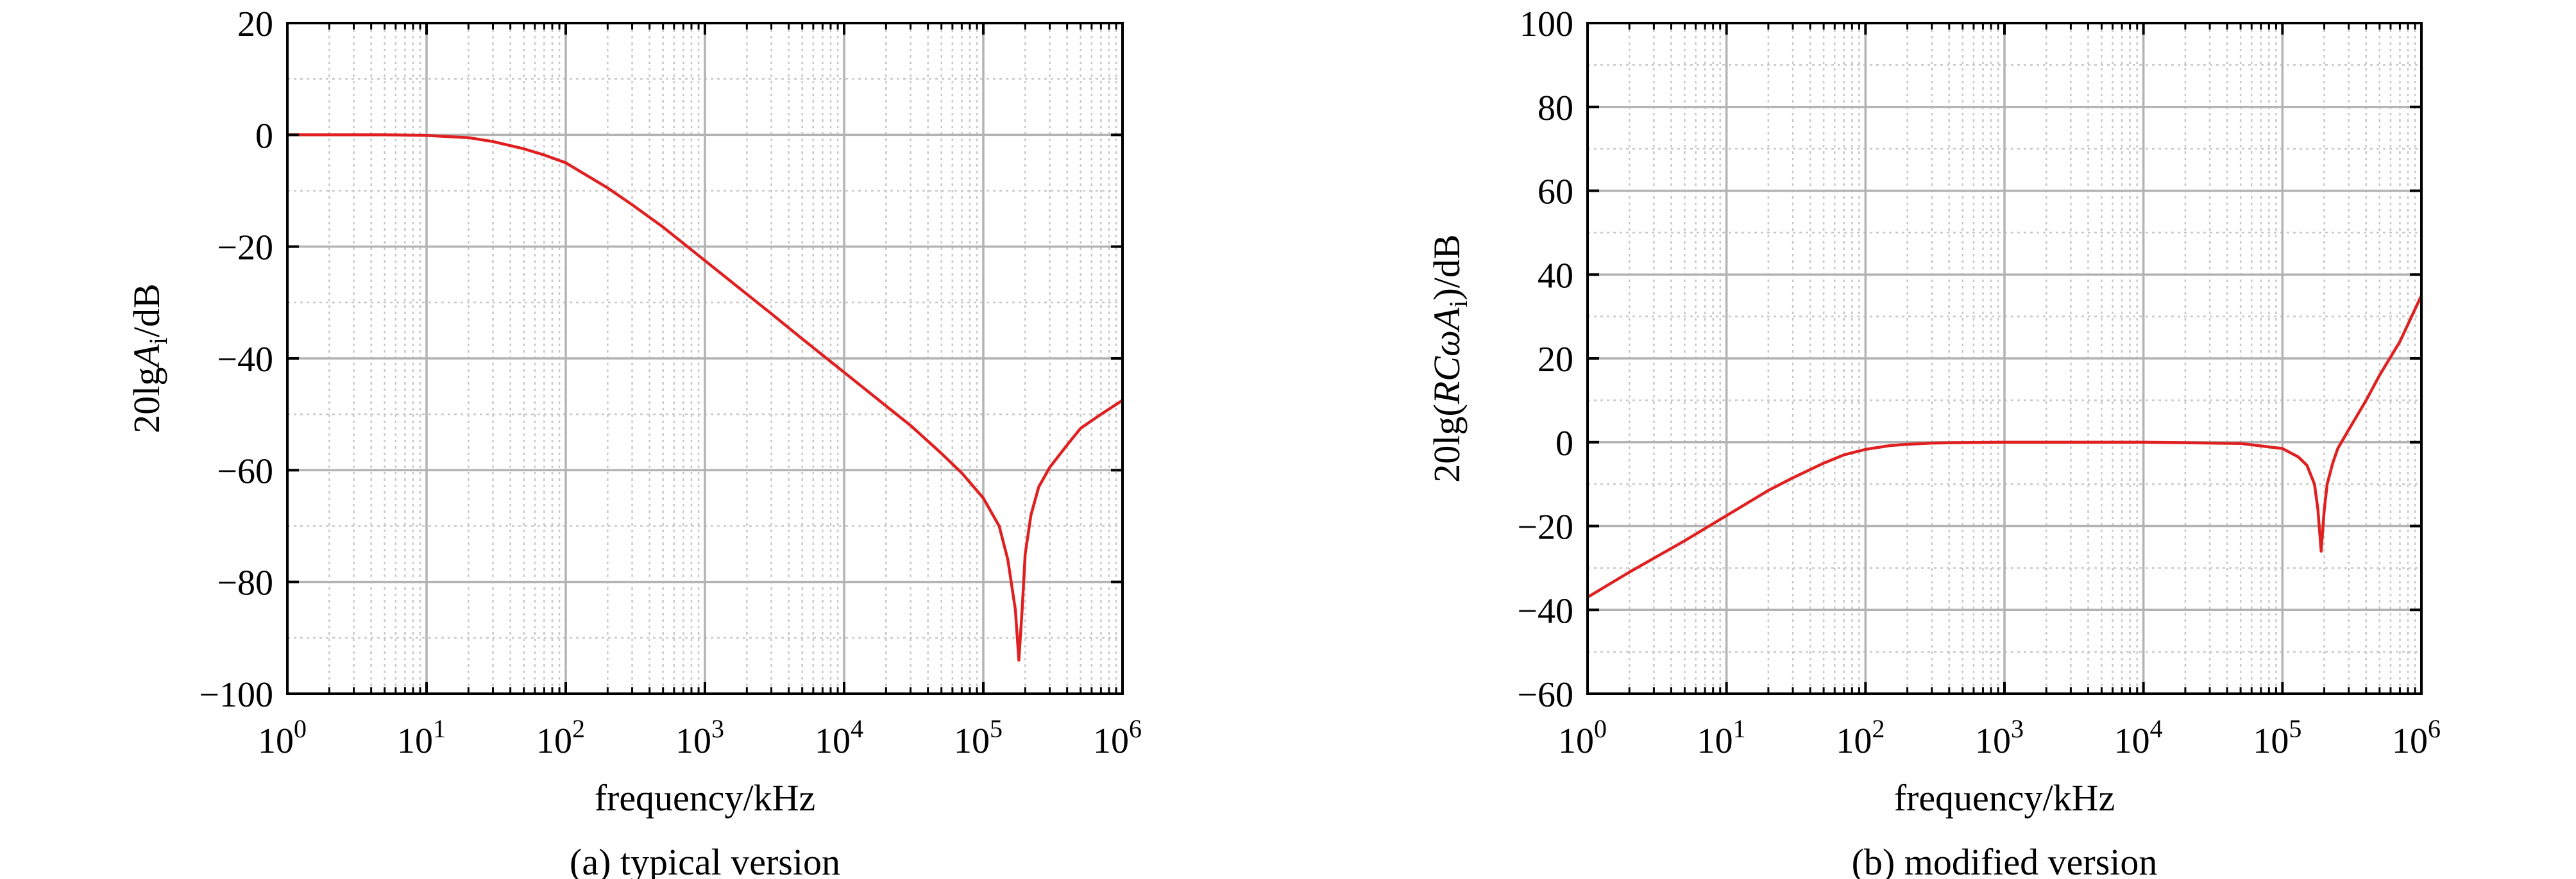  What do you see at coordinates (149, 358) in the screenshot?
I see `y-axis-label: 20lgAi/dB` at bounding box center [149, 358].